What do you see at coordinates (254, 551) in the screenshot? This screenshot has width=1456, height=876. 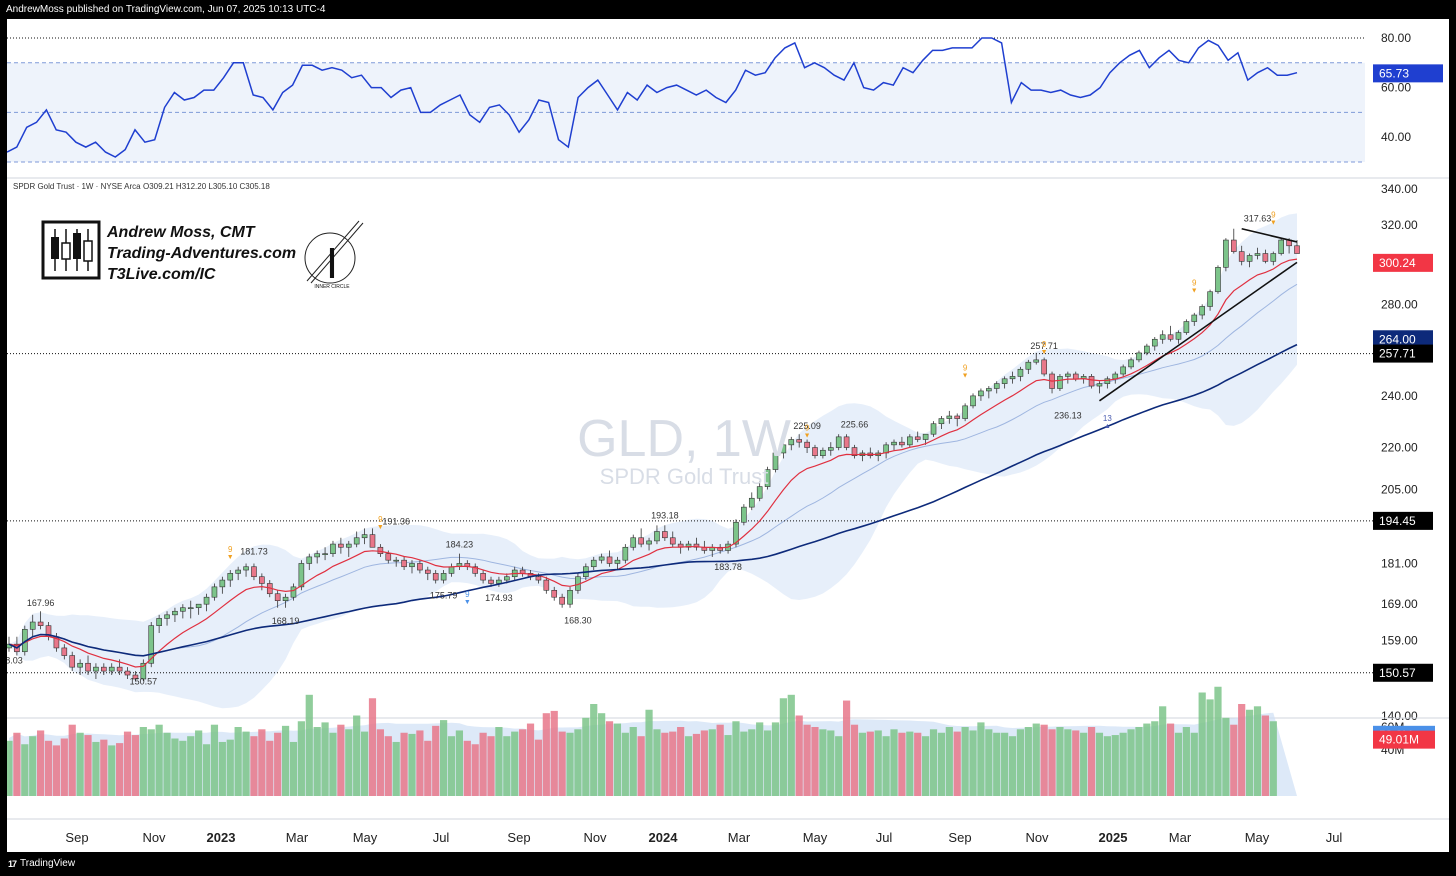 I see `price-annotation: 181.73` at bounding box center [254, 551].